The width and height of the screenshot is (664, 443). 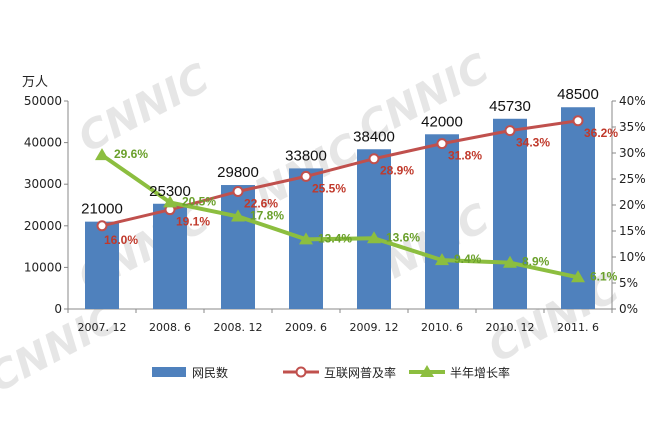 What do you see at coordinates (43, 267) in the screenshot?
I see `left-axis-tick-label: 10000` at bounding box center [43, 267].